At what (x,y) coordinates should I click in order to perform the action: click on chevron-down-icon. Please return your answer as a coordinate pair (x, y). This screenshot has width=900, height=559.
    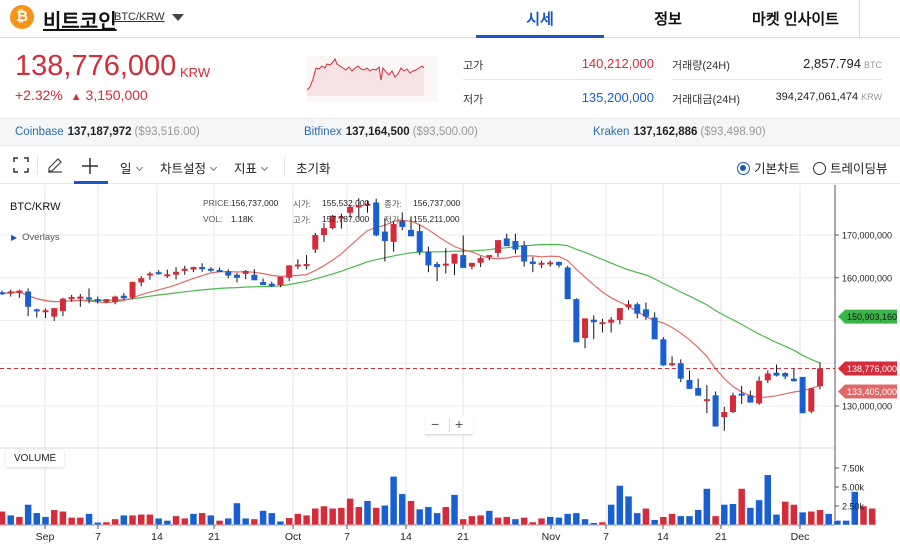
    Looking at the image, I should click on (178, 17).